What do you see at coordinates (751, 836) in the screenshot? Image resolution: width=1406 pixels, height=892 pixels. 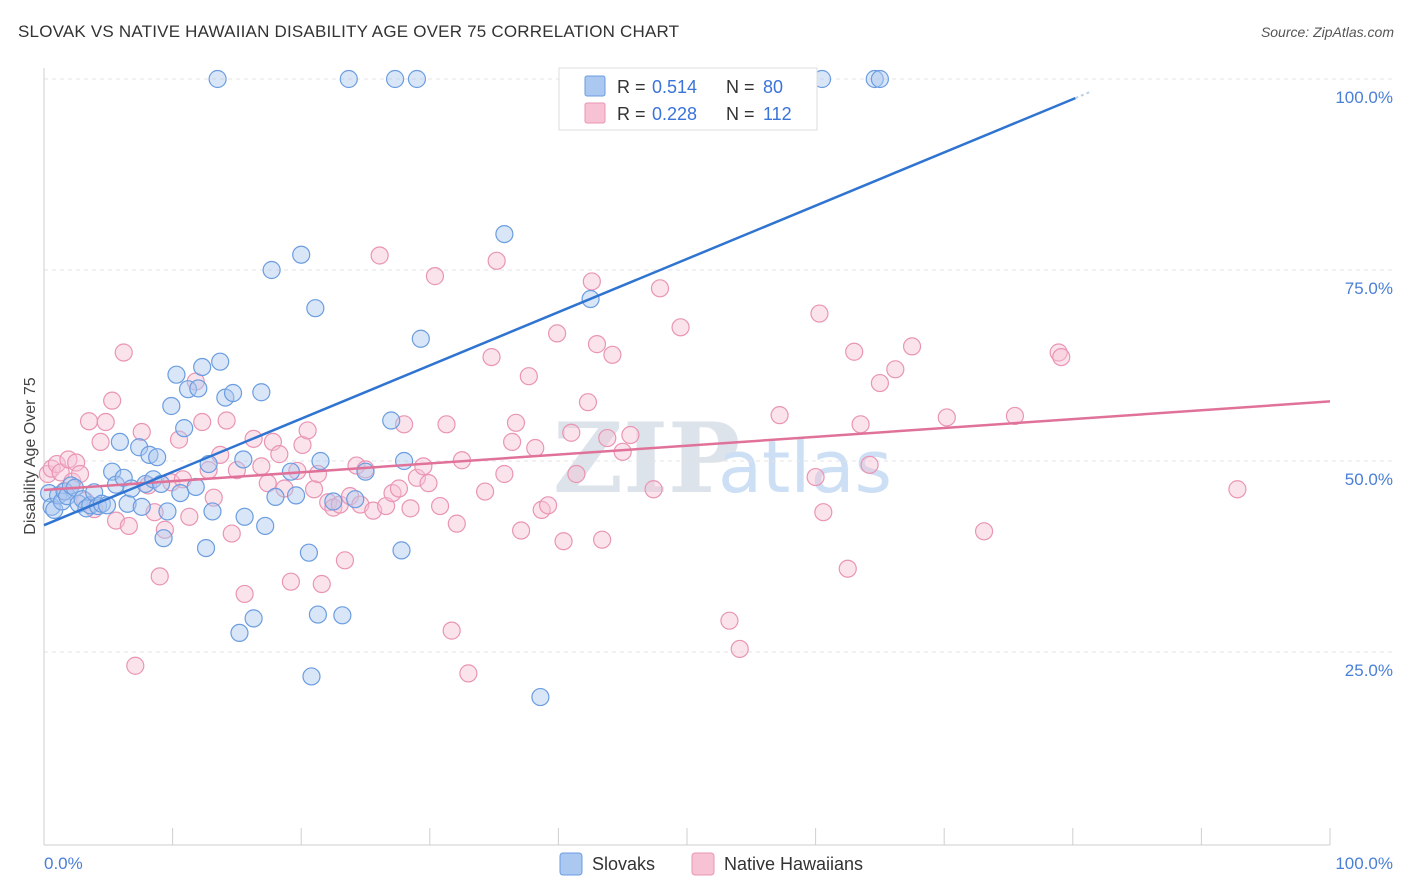 I see `x-ticks` at bounding box center [751, 836].